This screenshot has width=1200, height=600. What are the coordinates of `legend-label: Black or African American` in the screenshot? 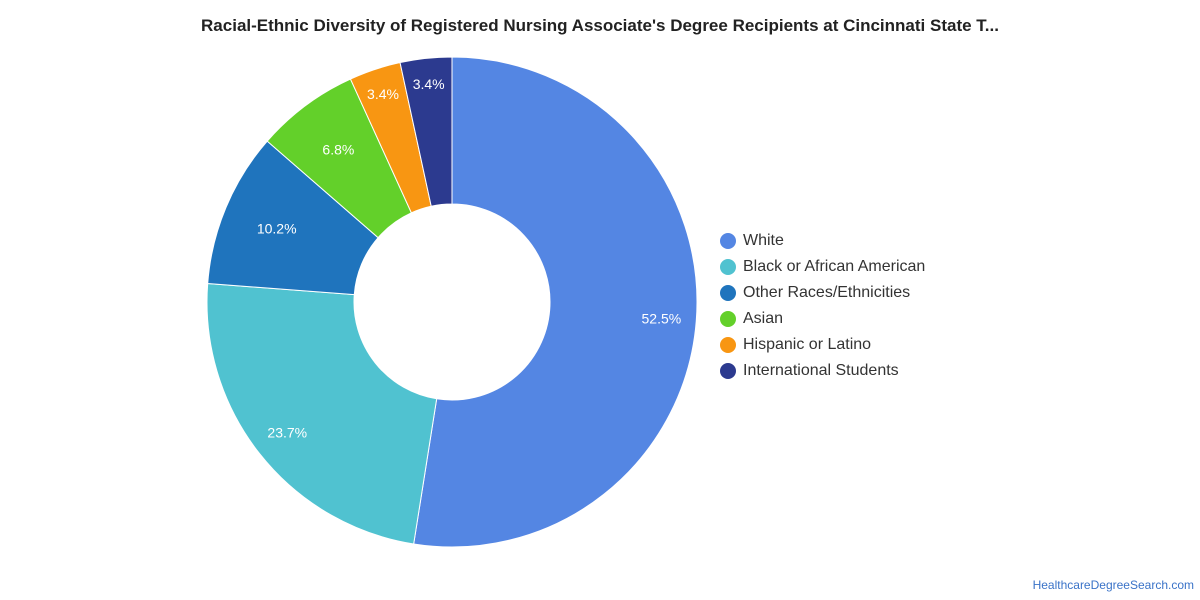 It's located at (834, 266).